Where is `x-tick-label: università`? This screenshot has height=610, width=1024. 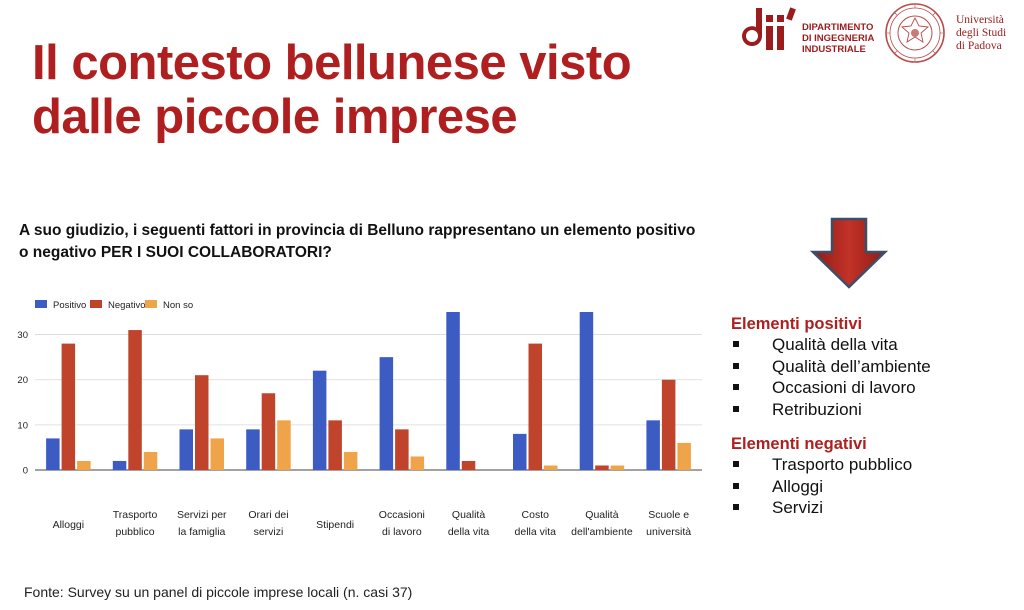 x-tick-label: università is located at coordinates (668, 532).